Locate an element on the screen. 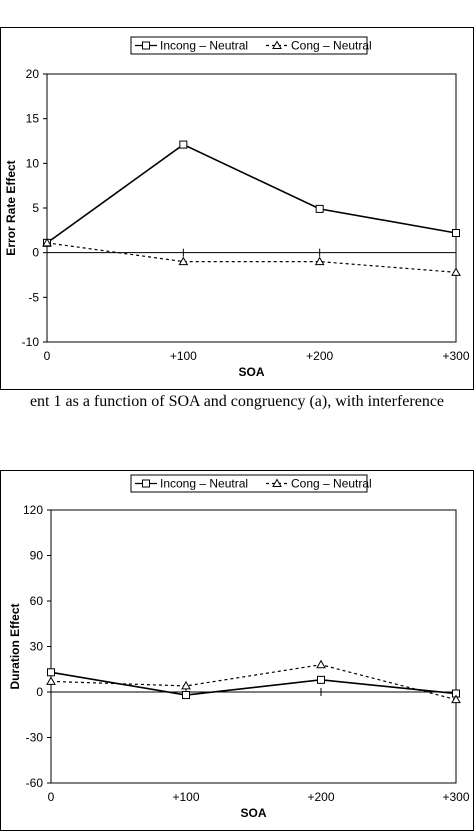 This screenshot has width=474, height=835. y-tick-label: 60 is located at coordinates (37, 601).